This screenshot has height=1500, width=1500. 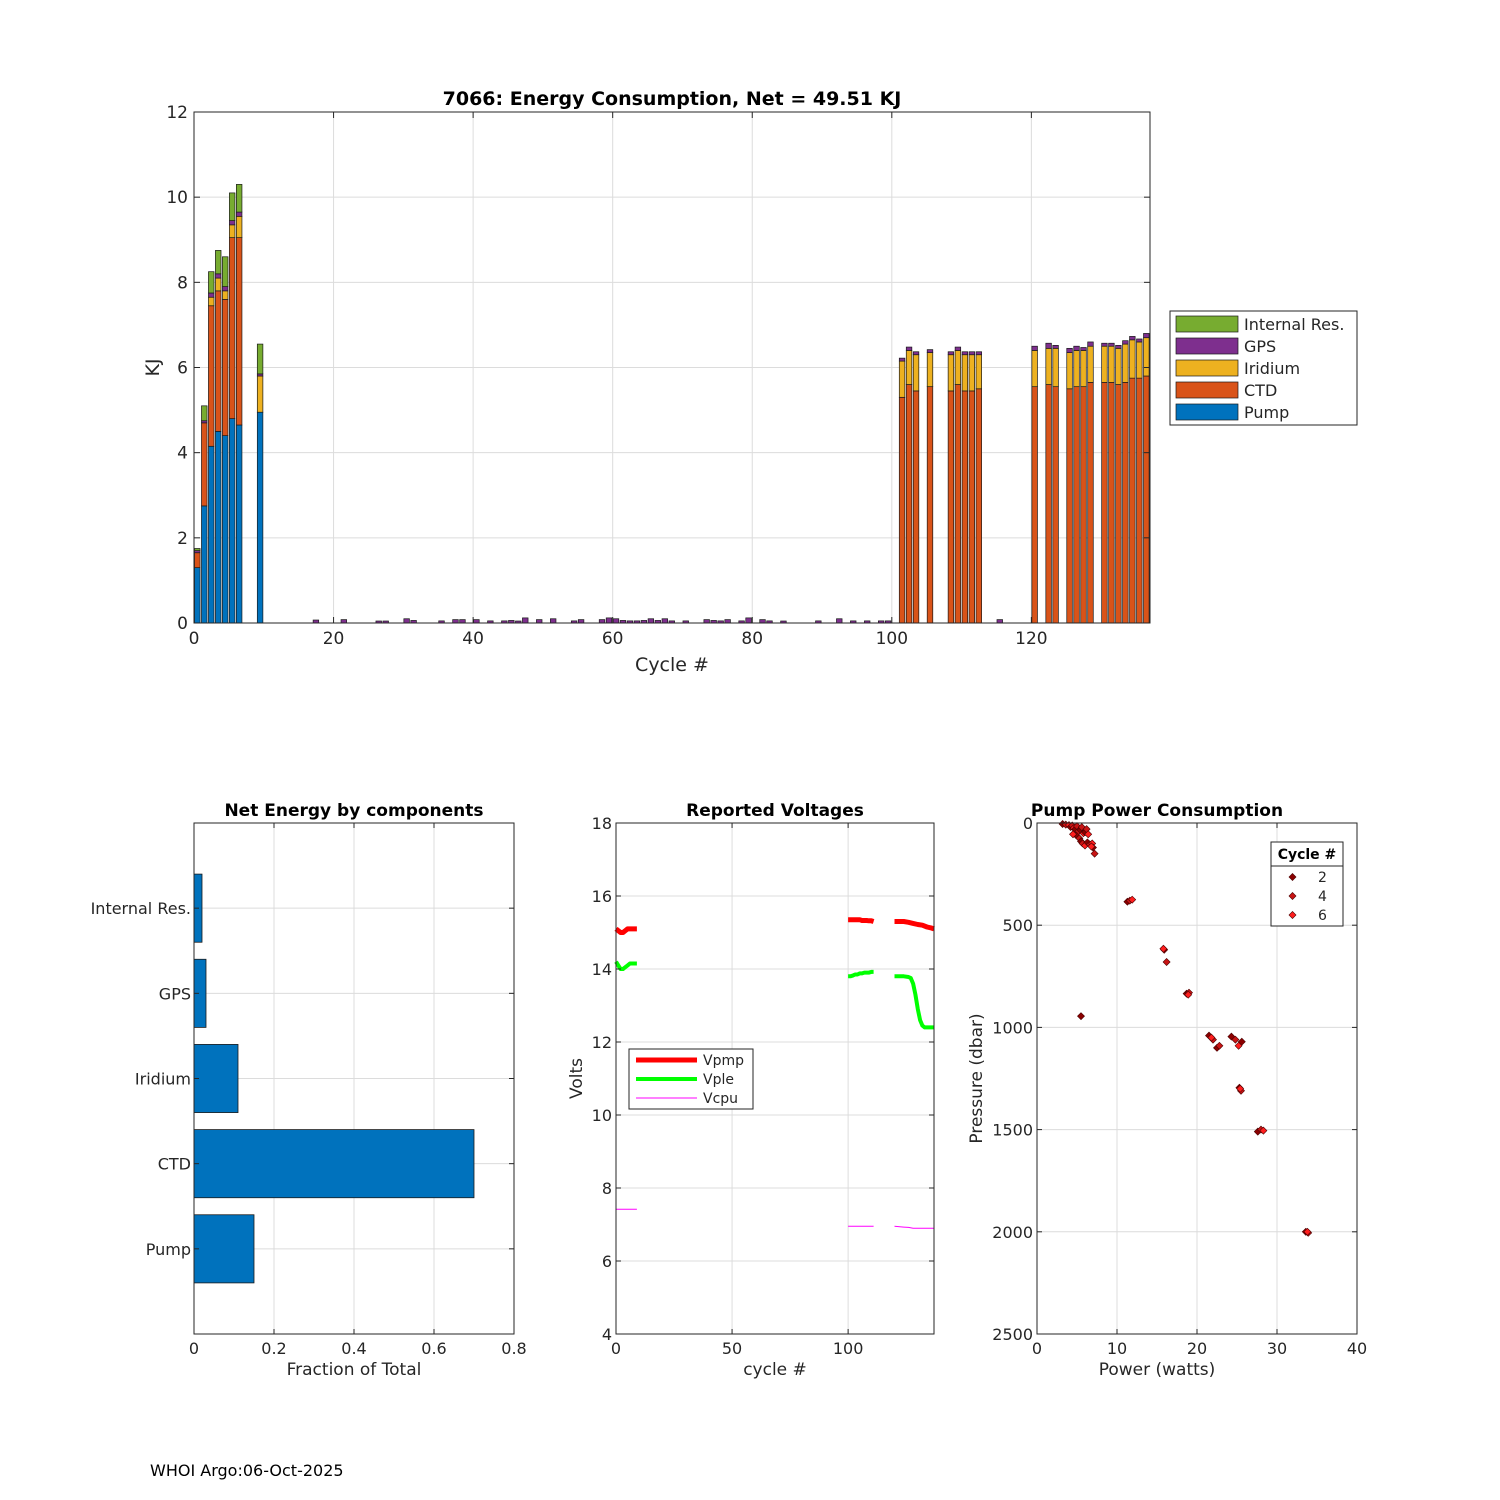 I want to click on components-bar-ctd, so click(x=334, y=1164).